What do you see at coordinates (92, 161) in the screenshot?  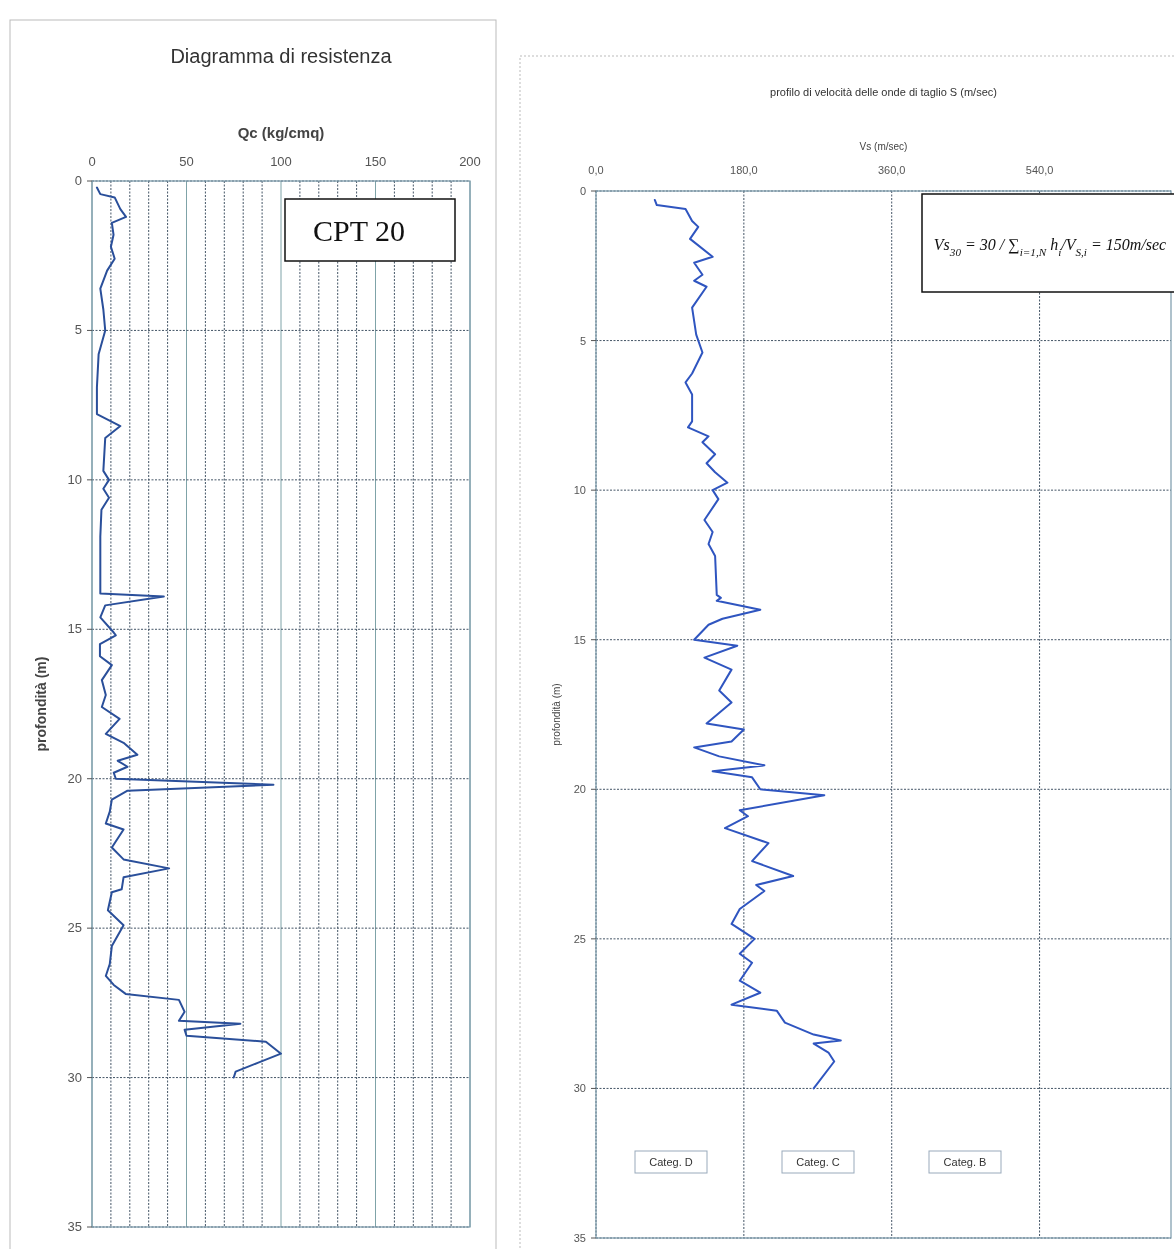 I see `x-tick-label: 0` at bounding box center [92, 161].